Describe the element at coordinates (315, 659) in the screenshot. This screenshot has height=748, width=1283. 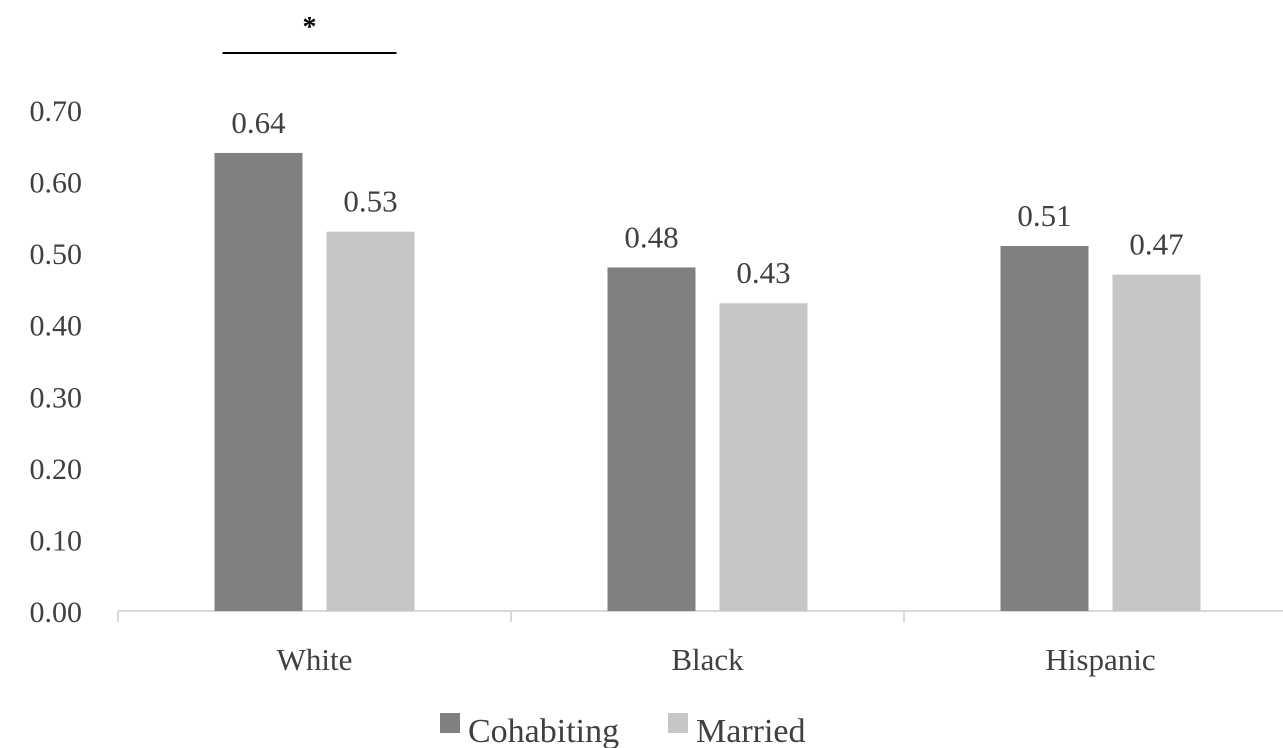
I see `category-label: White` at that location.